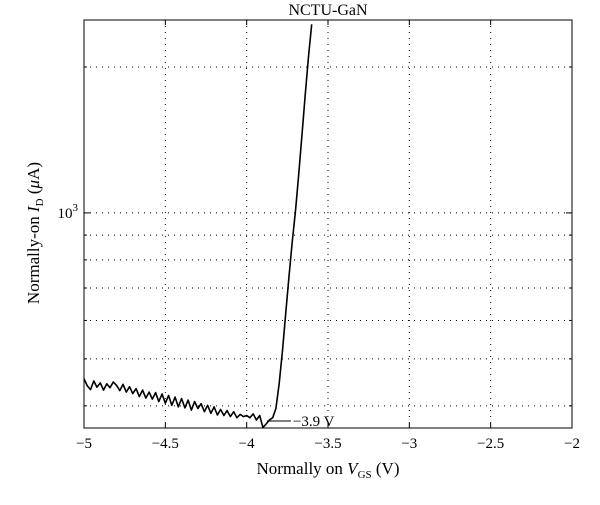  Describe the element at coordinates (409, 444) in the screenshot. I see `x-tick-label: −3` at that location.